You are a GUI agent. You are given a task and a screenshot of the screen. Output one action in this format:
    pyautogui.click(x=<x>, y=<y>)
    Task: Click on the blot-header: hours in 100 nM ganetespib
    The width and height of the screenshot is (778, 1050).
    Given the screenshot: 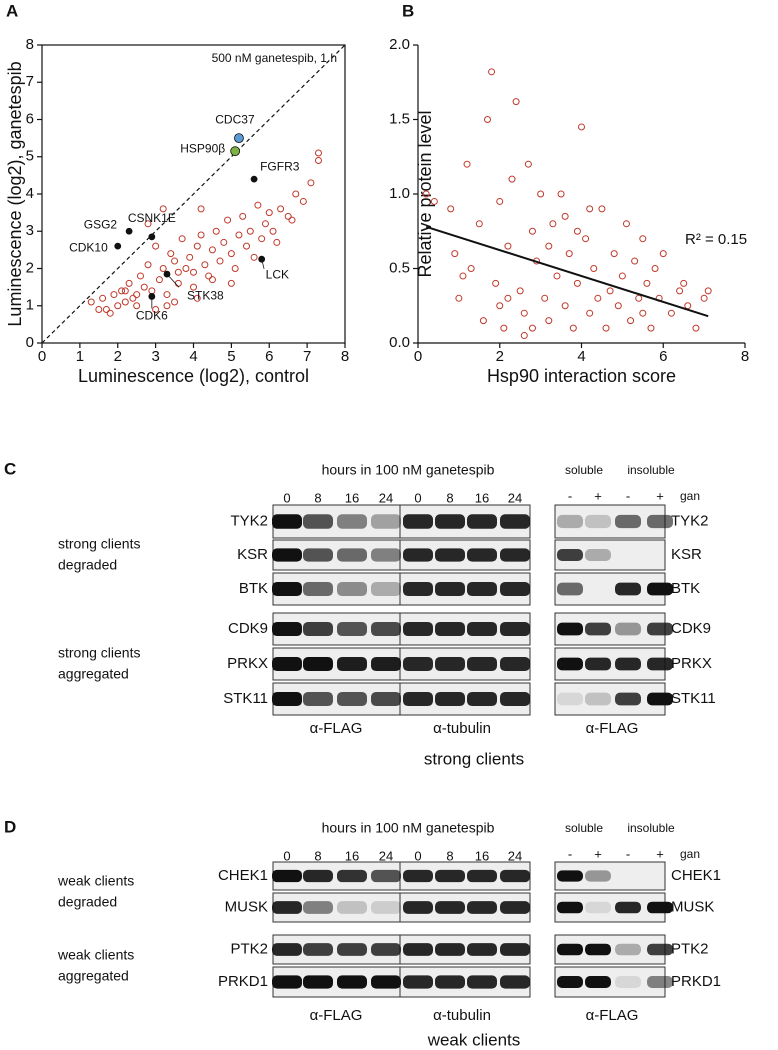 What is the action you would take?
    pyautogui.click(x=408, y=470)
    